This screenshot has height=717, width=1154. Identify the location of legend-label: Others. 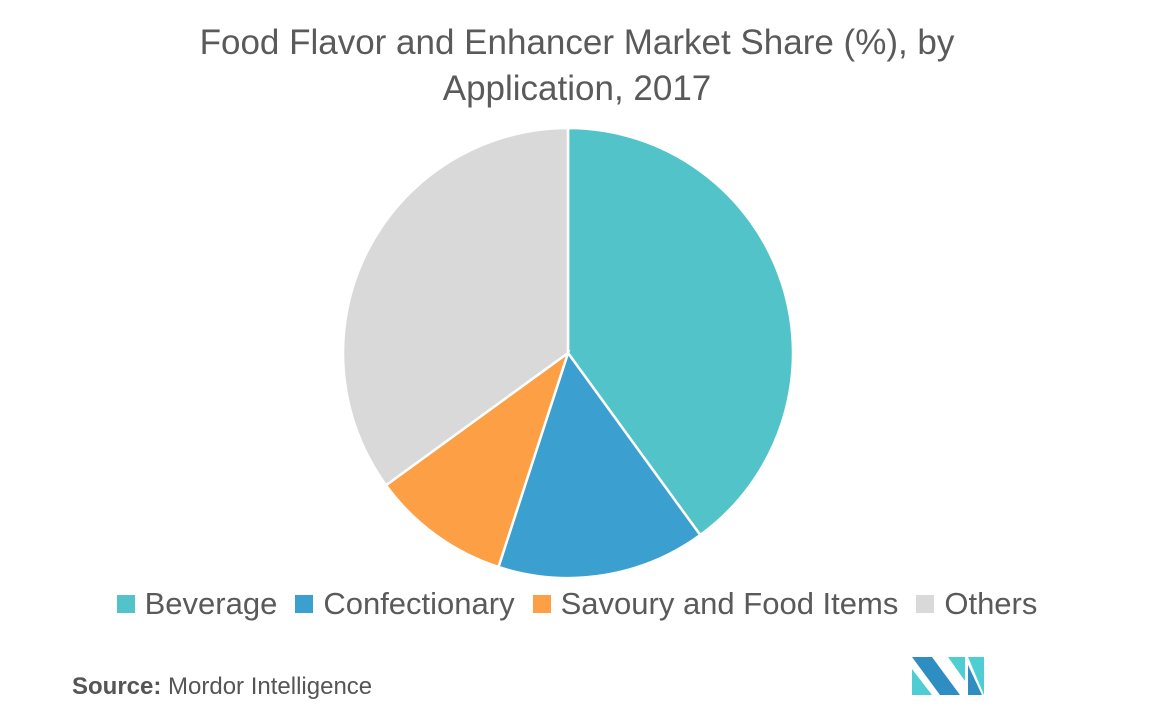
(991, 603).